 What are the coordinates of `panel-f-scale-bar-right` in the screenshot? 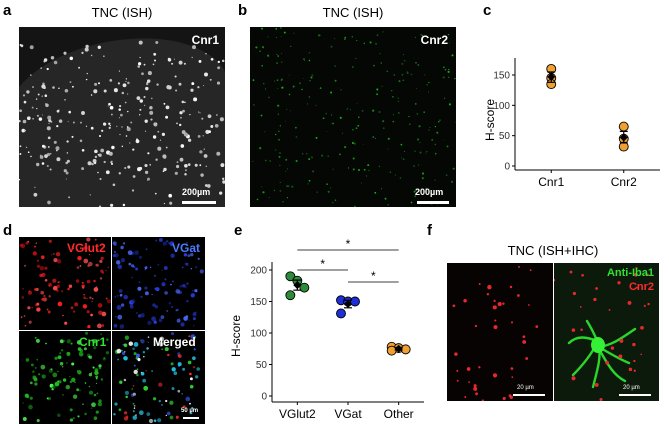 It's located at (635, 395).